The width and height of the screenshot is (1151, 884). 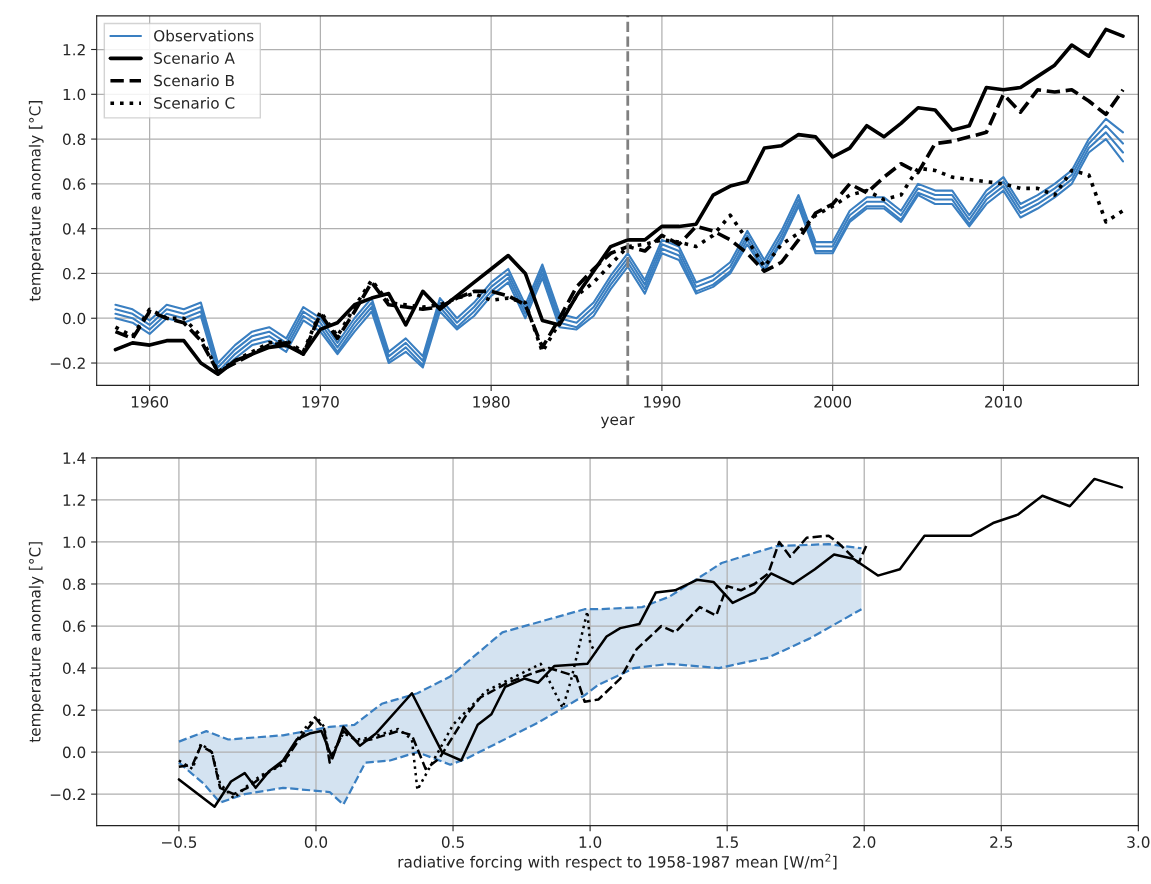 What do you see at coordinates (204, 35) in the screenshot?
I see `legend-label: Observations` at bounding box center [204, 35].